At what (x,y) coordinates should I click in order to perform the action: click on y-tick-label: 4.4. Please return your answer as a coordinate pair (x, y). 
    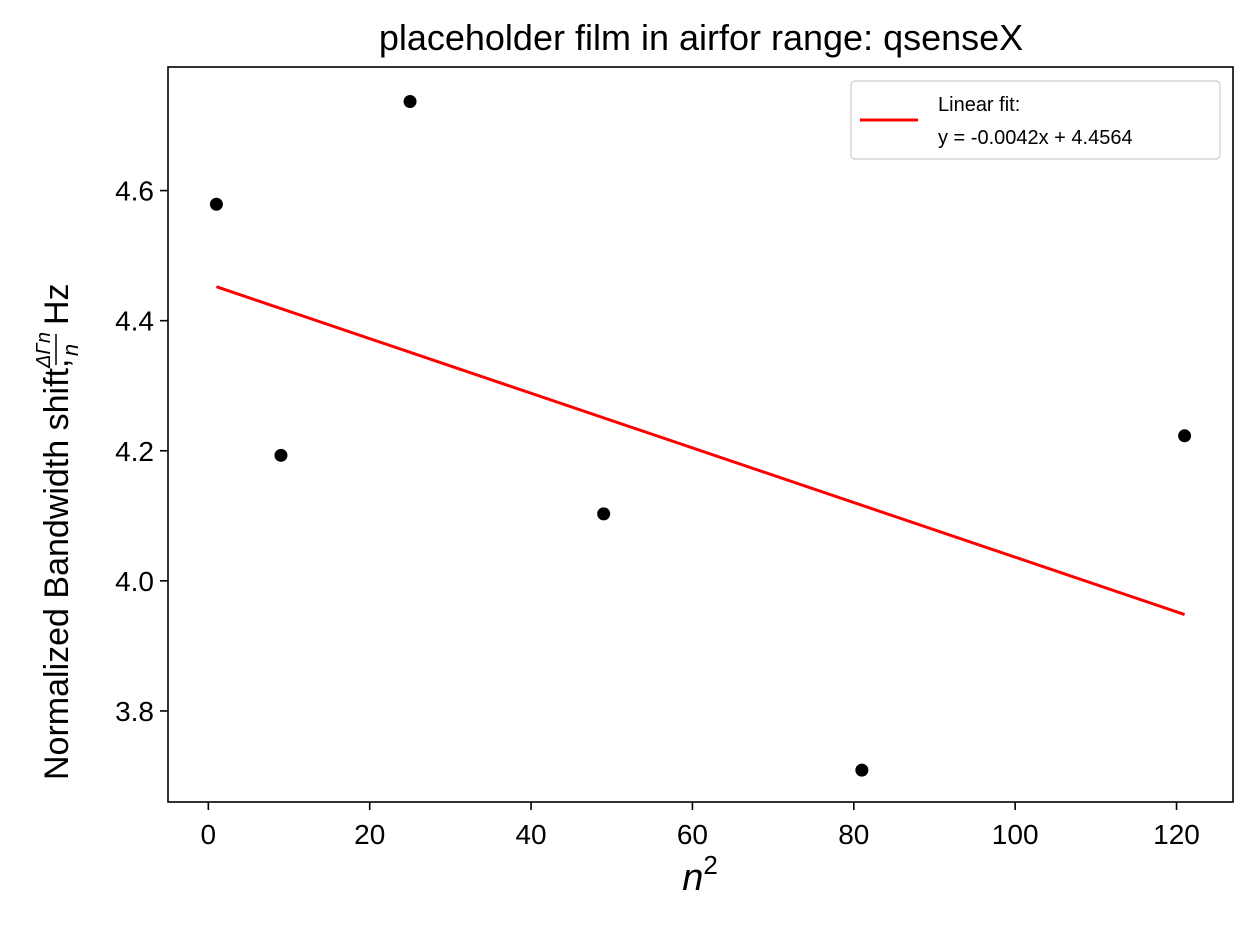
    Looking at the image, I should click on (134, 321).